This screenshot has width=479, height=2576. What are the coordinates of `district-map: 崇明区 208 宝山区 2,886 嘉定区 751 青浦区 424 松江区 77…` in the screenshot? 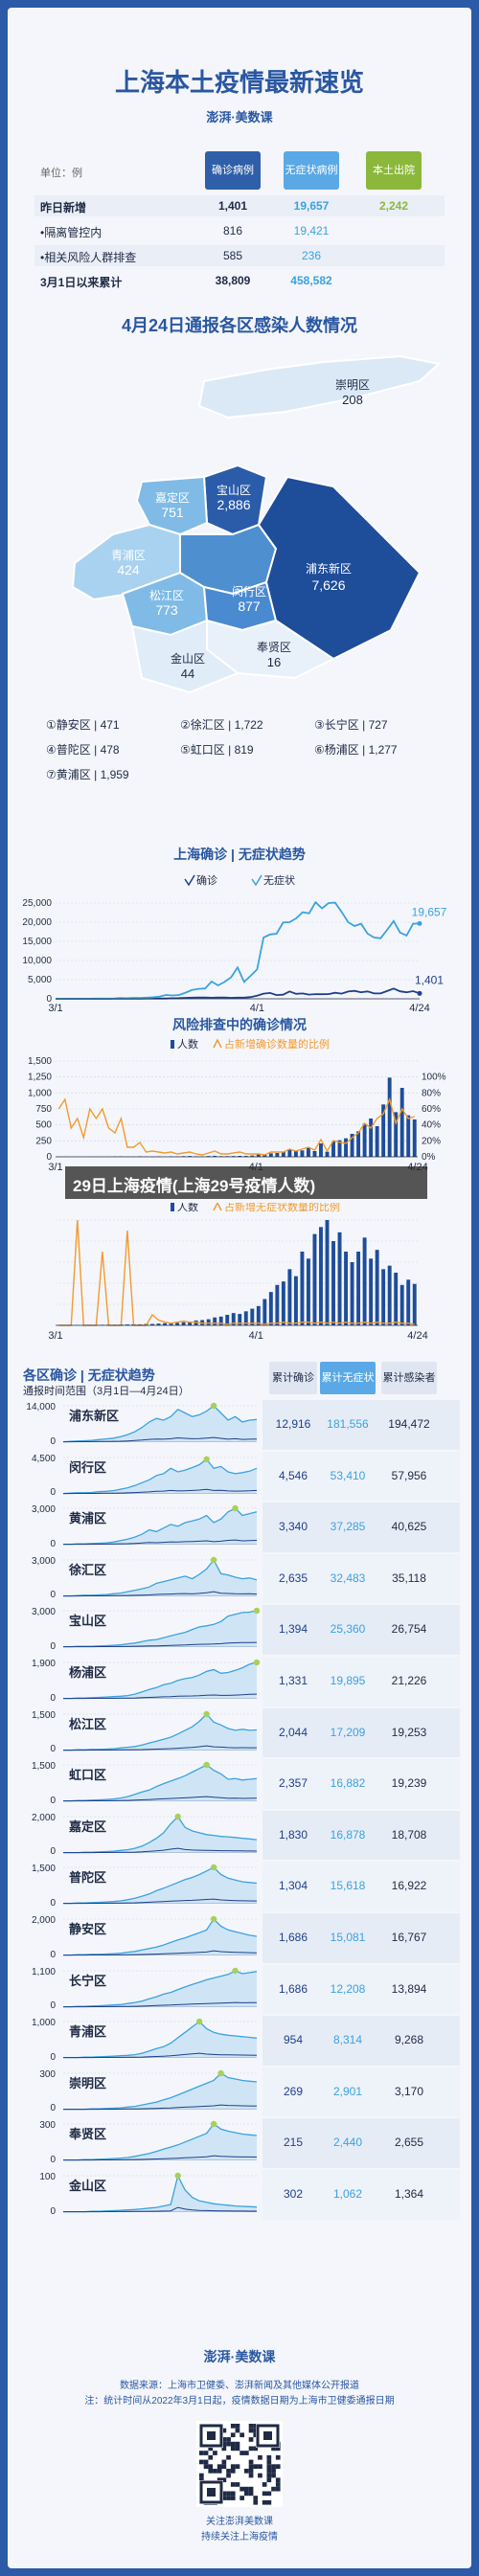 It's located at (256, 524).